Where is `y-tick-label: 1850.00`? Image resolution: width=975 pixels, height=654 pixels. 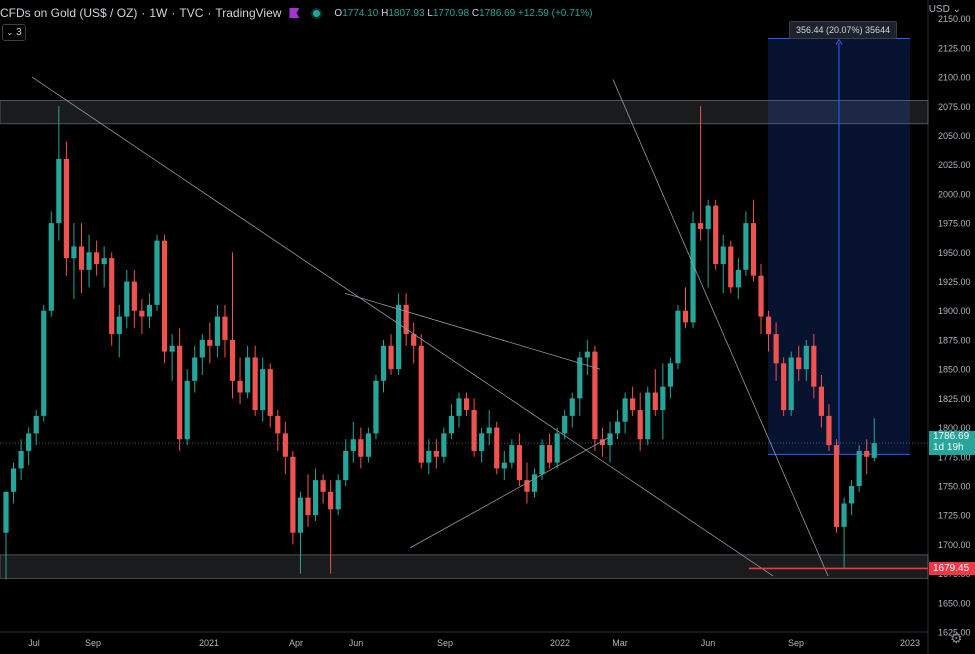 y-tick-label: 1850.00 is located at coordinates (954, 370).